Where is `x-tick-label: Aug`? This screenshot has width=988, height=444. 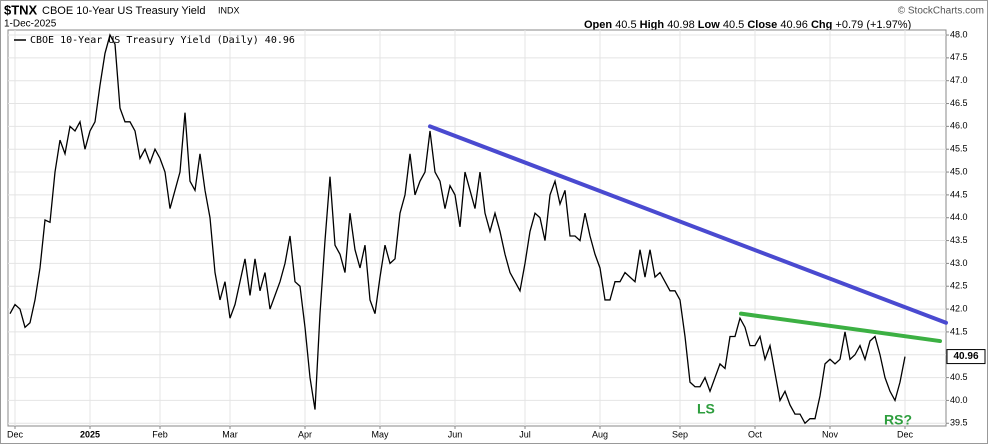 x-tick-label: Aug is located at coordinates (600, 434).